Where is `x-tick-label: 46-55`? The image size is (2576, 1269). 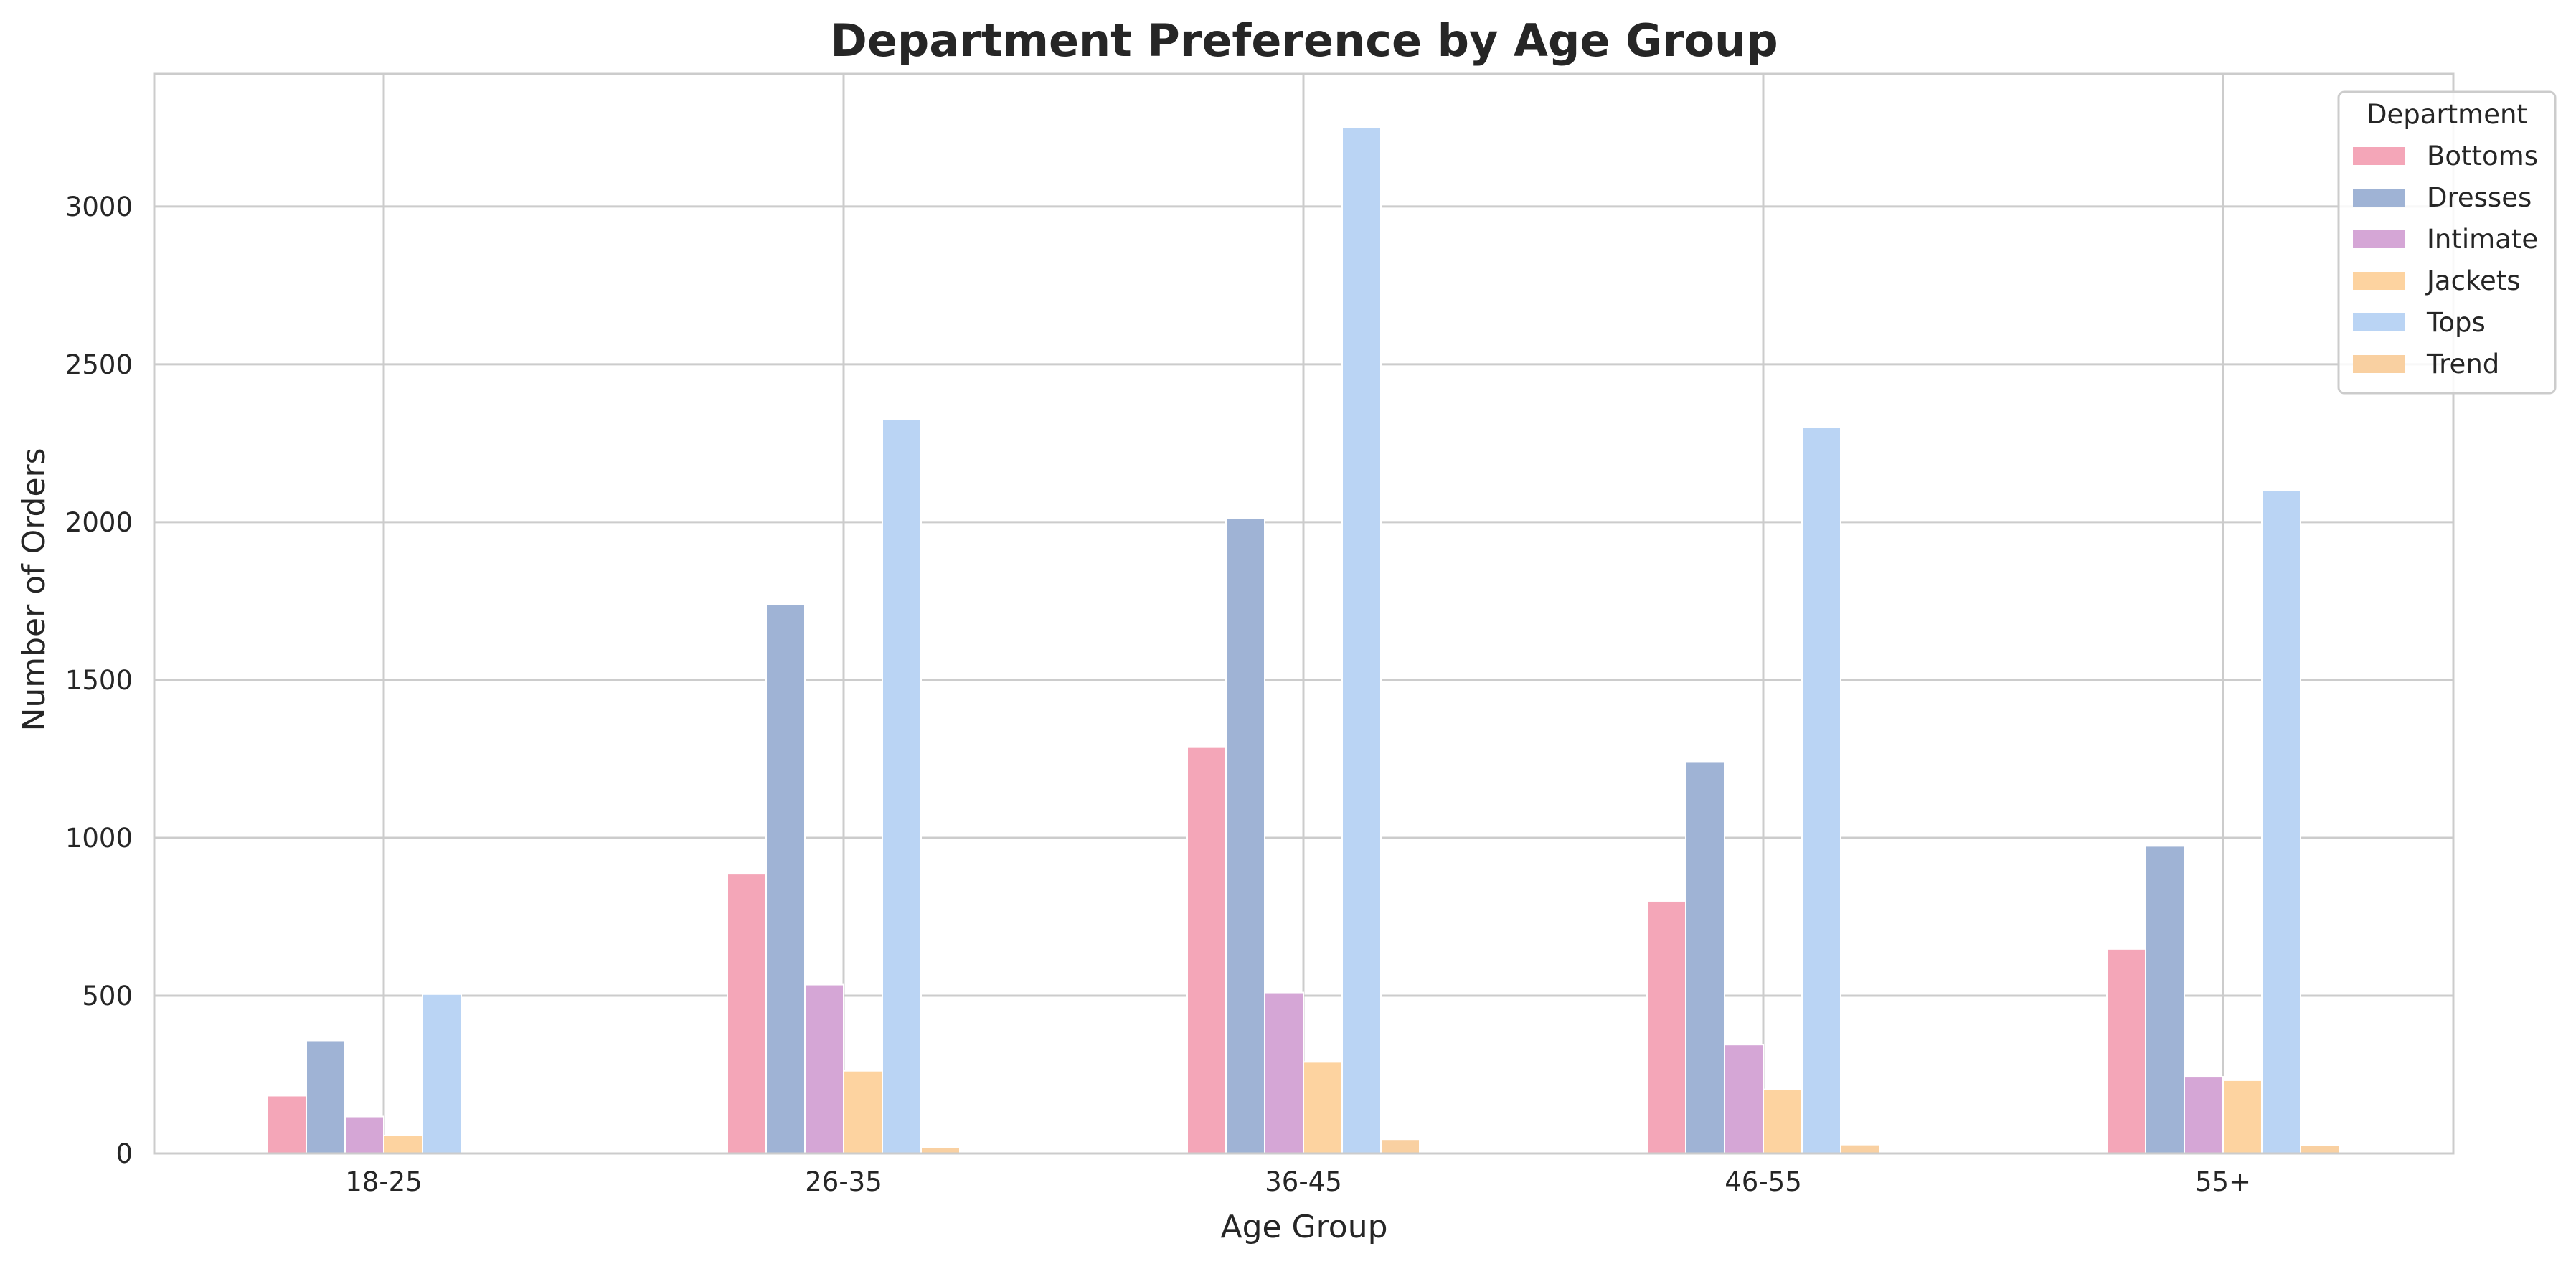
x-tick-label: 46-55 is located at coordinates (1763, 1181).